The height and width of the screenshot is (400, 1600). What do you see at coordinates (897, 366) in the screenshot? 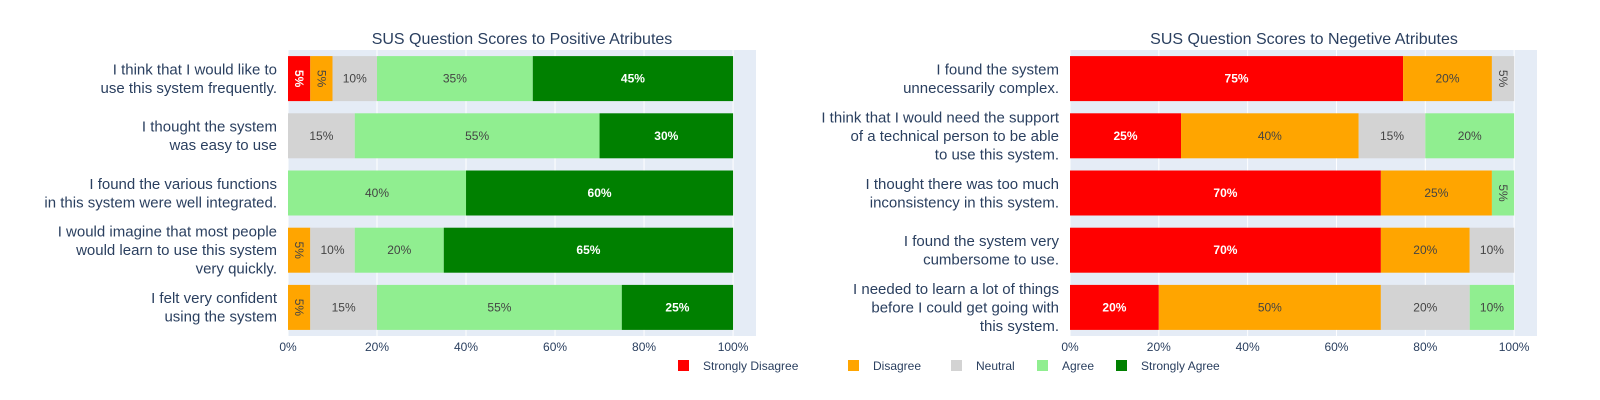
I see `legend-label-disagree: Disagree` at bounding box center [897, 366].